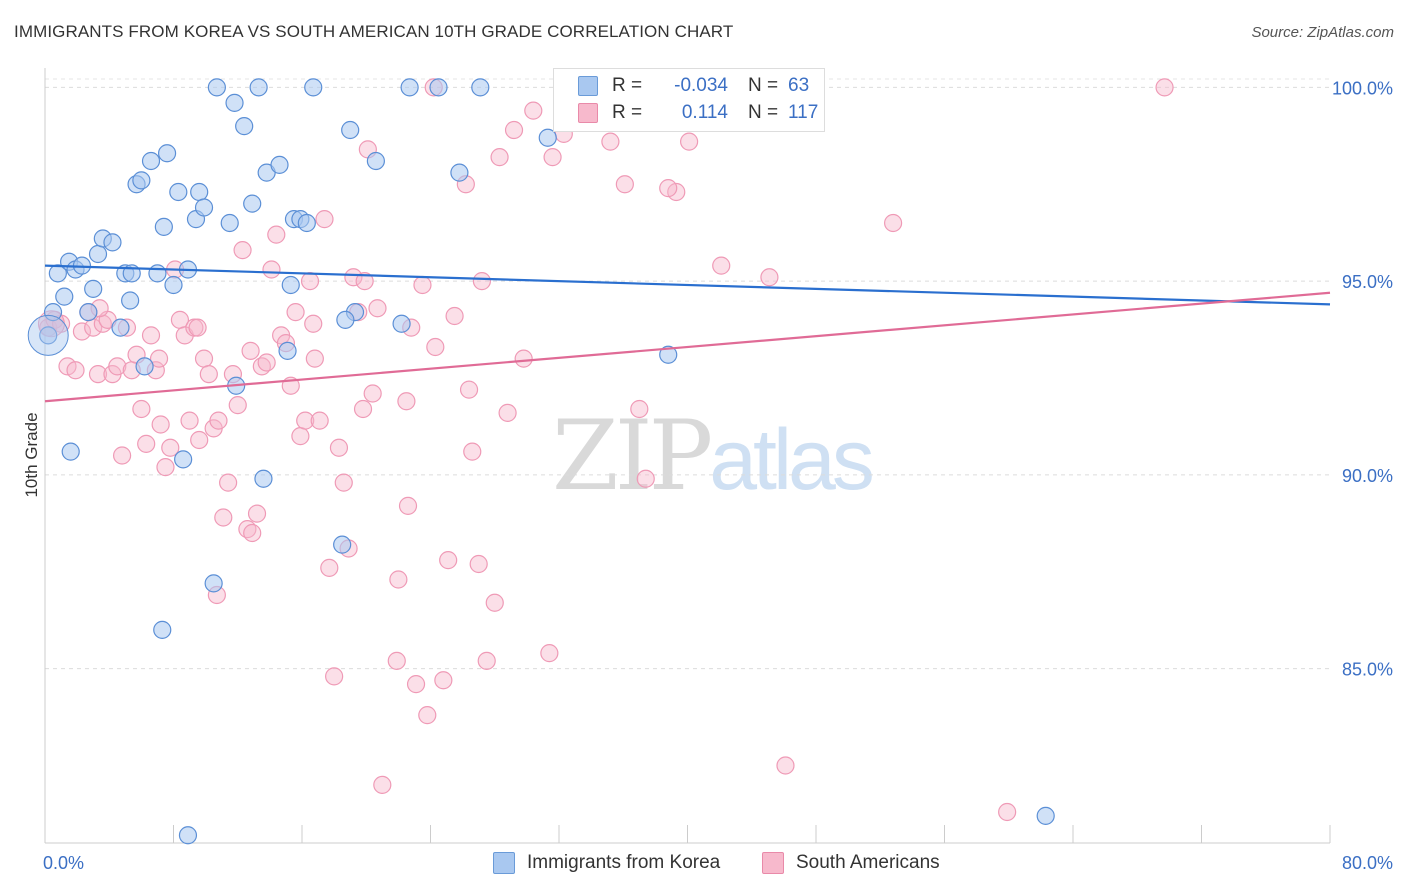  I want to click on trend-lines, so click(687, 333).